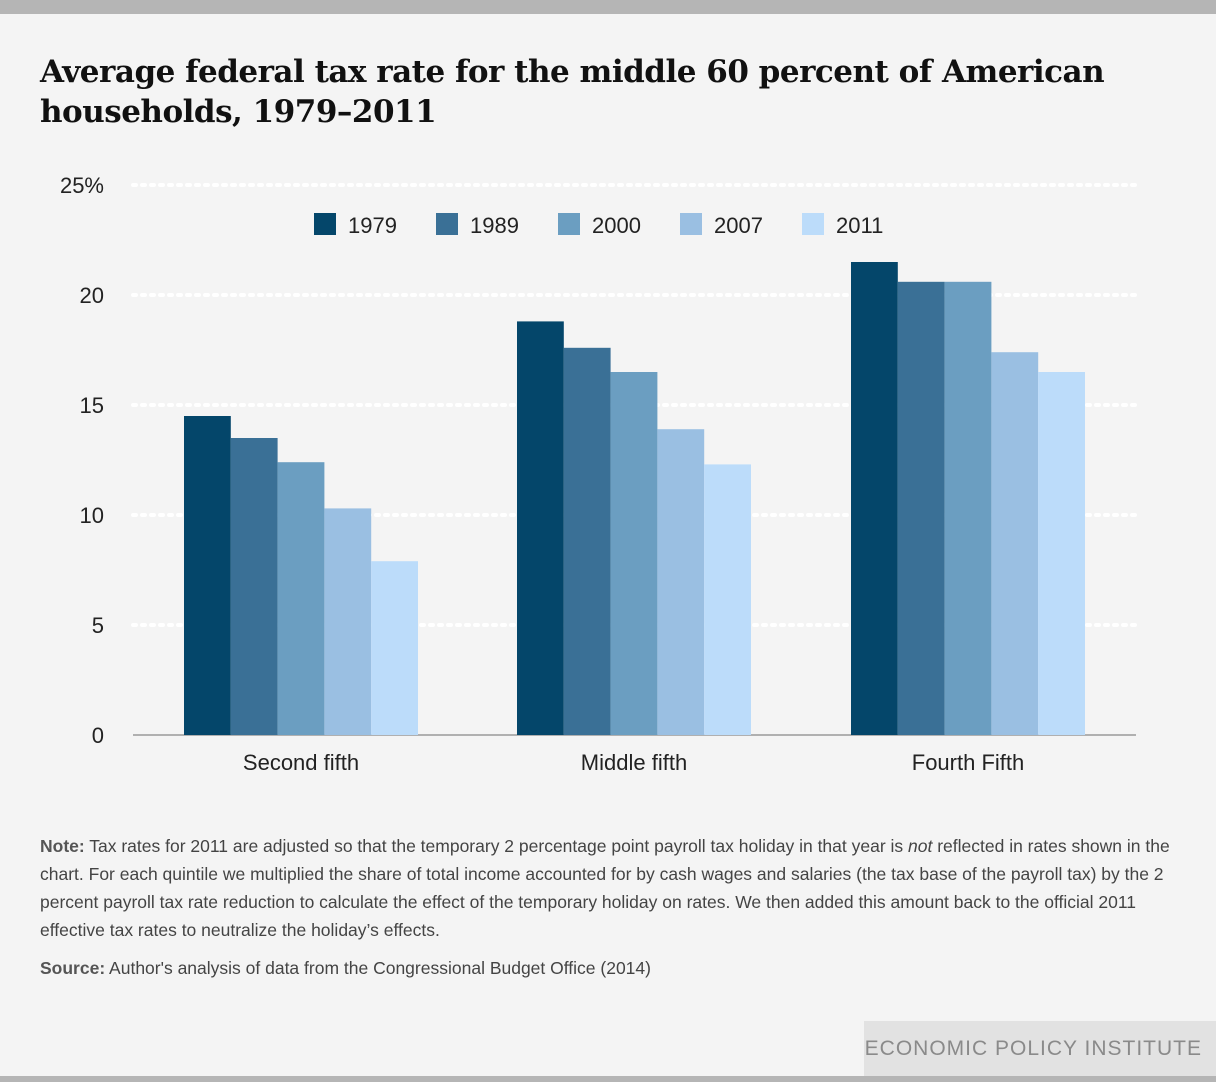  What do you see at coordinates (92, 405) in the screenshot?
I see `y-tick-label: 15` at bounding box center [92, 405].